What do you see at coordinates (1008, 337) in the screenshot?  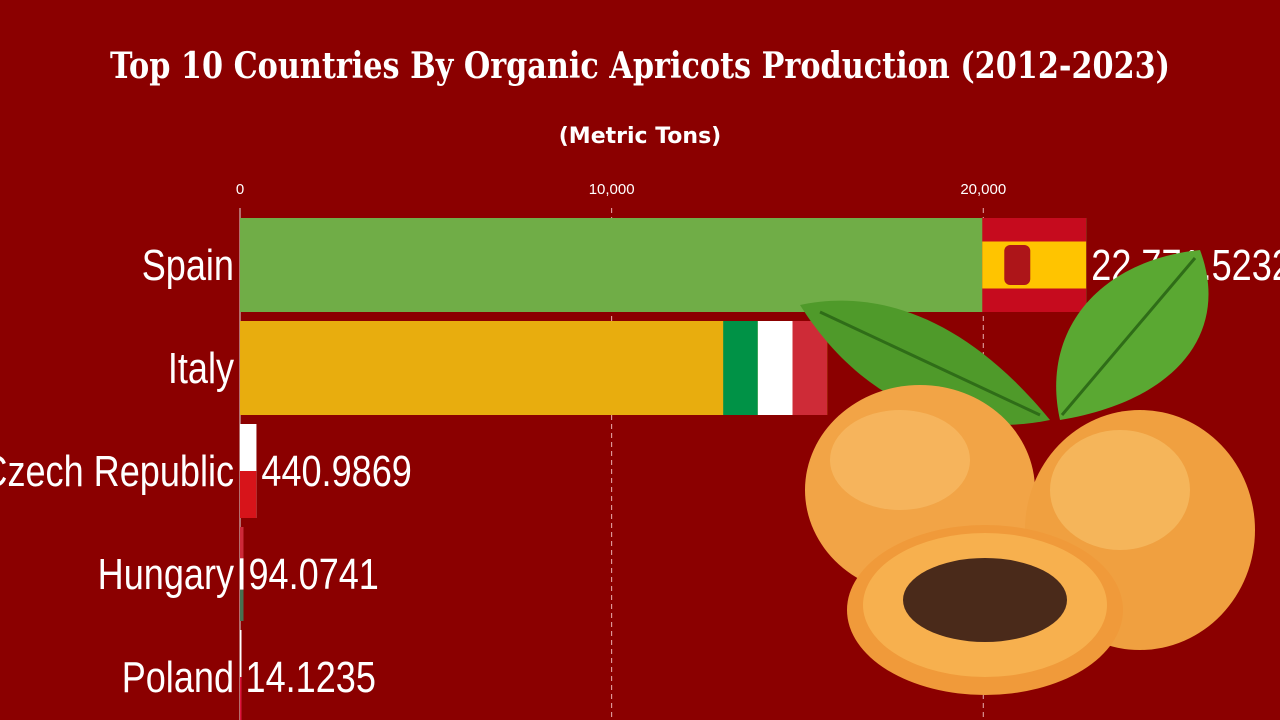 I see `leaf-vein` at bounding box center [1008, 337].